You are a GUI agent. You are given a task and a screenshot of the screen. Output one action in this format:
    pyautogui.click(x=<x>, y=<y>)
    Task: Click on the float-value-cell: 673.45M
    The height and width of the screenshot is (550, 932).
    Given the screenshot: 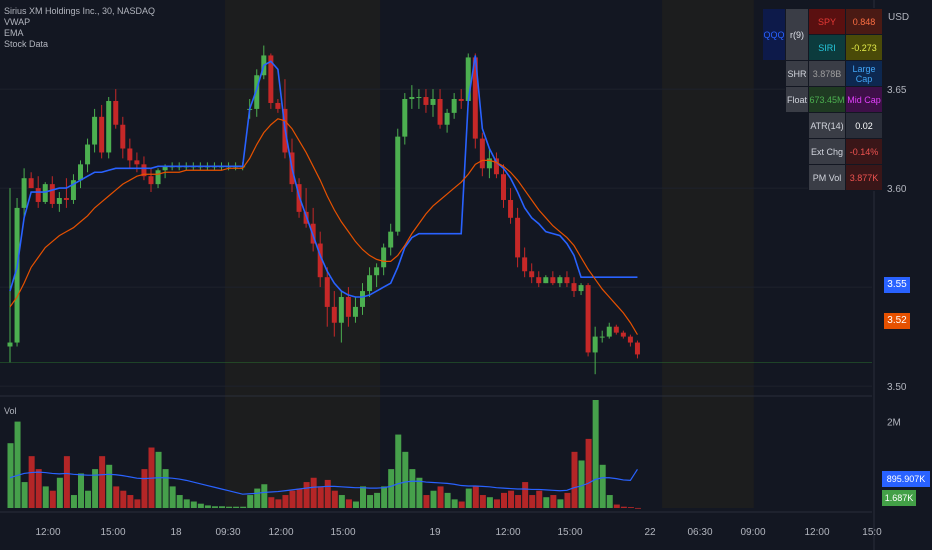 What is the action you would take?
    pyautogui.click(x=827, y=99)
    